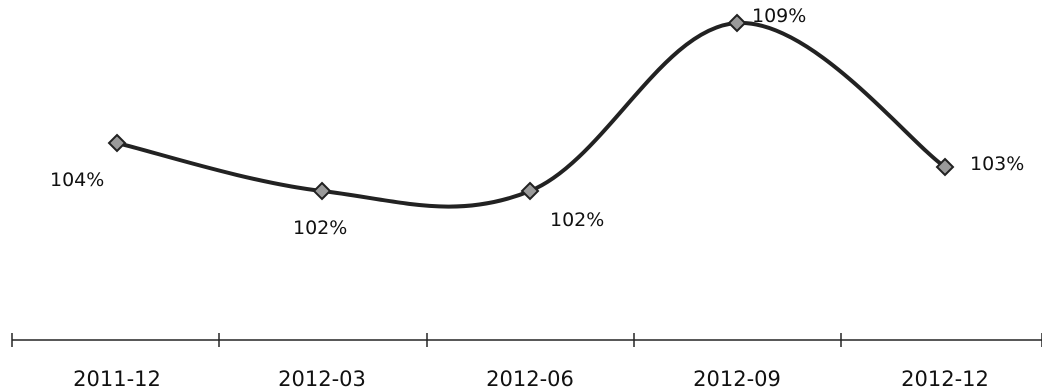 Image resolution: width=1042 pixels, height=392 pixels. What do you see at coordinates (77, 180) in the screenshot?
I see `data-label-2011-12: 104%` at bounding box center [77, 180].